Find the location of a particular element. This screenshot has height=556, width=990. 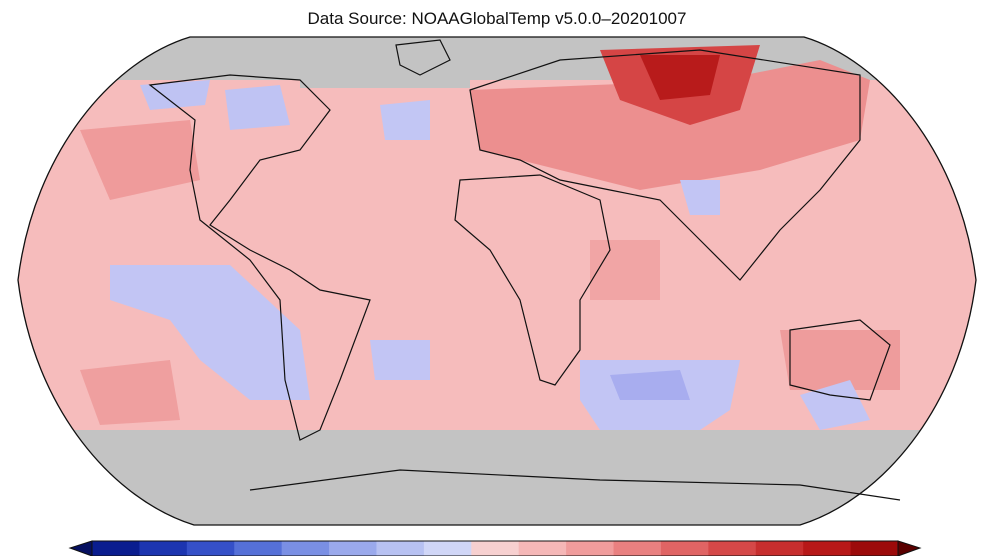

colorbar is located at coordinates (495, 548).